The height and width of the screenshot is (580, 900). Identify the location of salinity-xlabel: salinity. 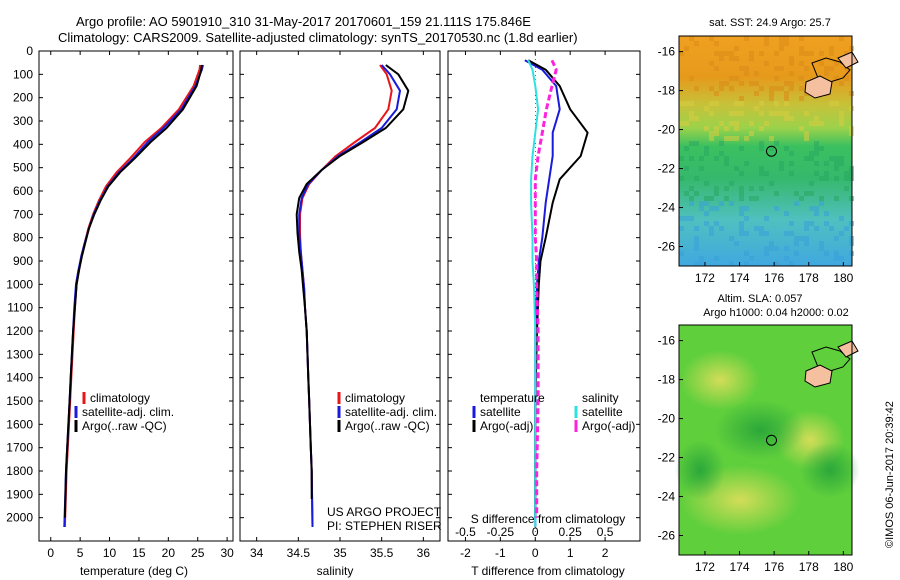
(335, 571).